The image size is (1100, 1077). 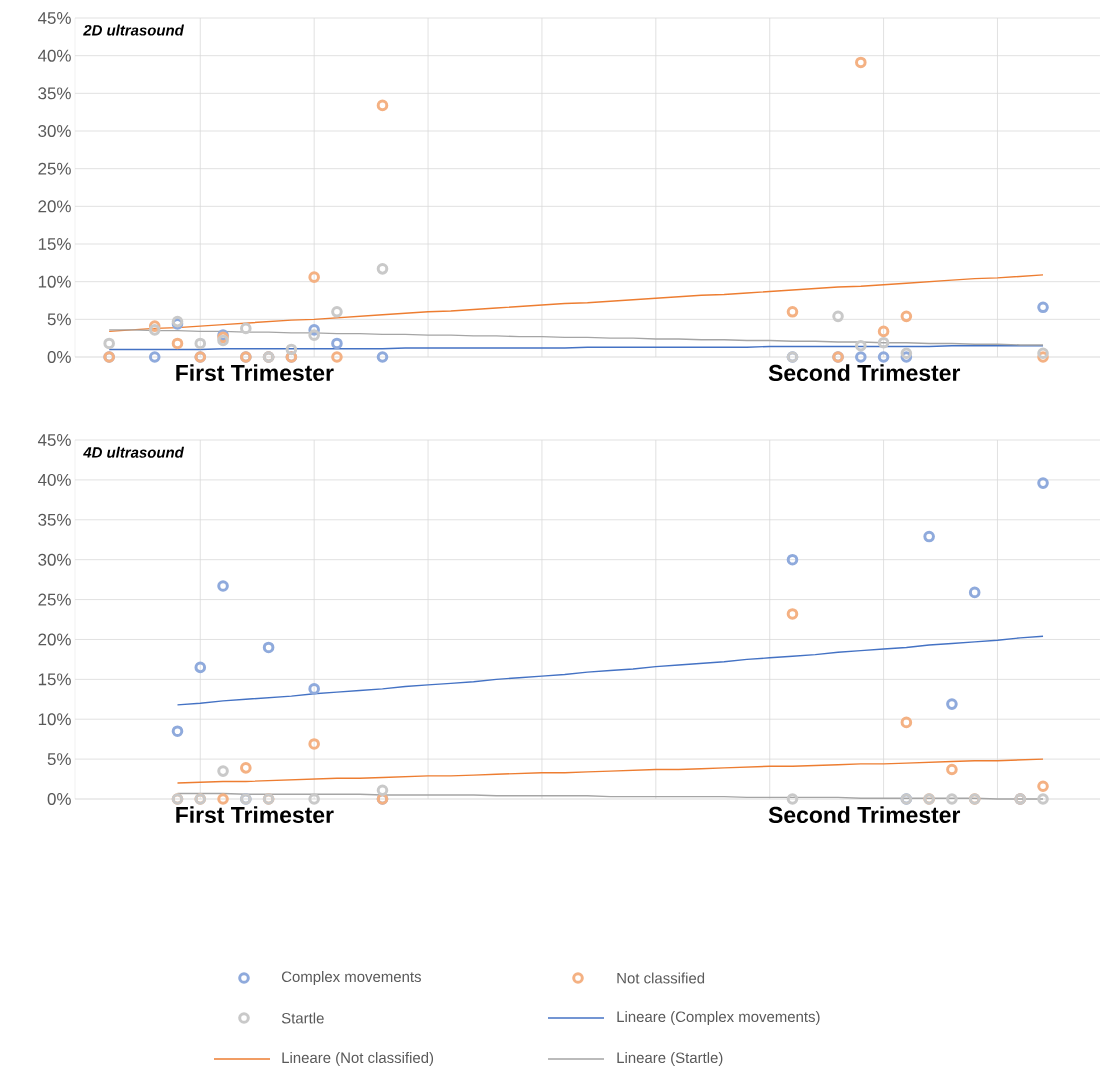 What do you see at coordinates (670, 1059) in the screenshot?
I see `legend-label: Lineare (Startle)` at bounding box center [670, 1059].